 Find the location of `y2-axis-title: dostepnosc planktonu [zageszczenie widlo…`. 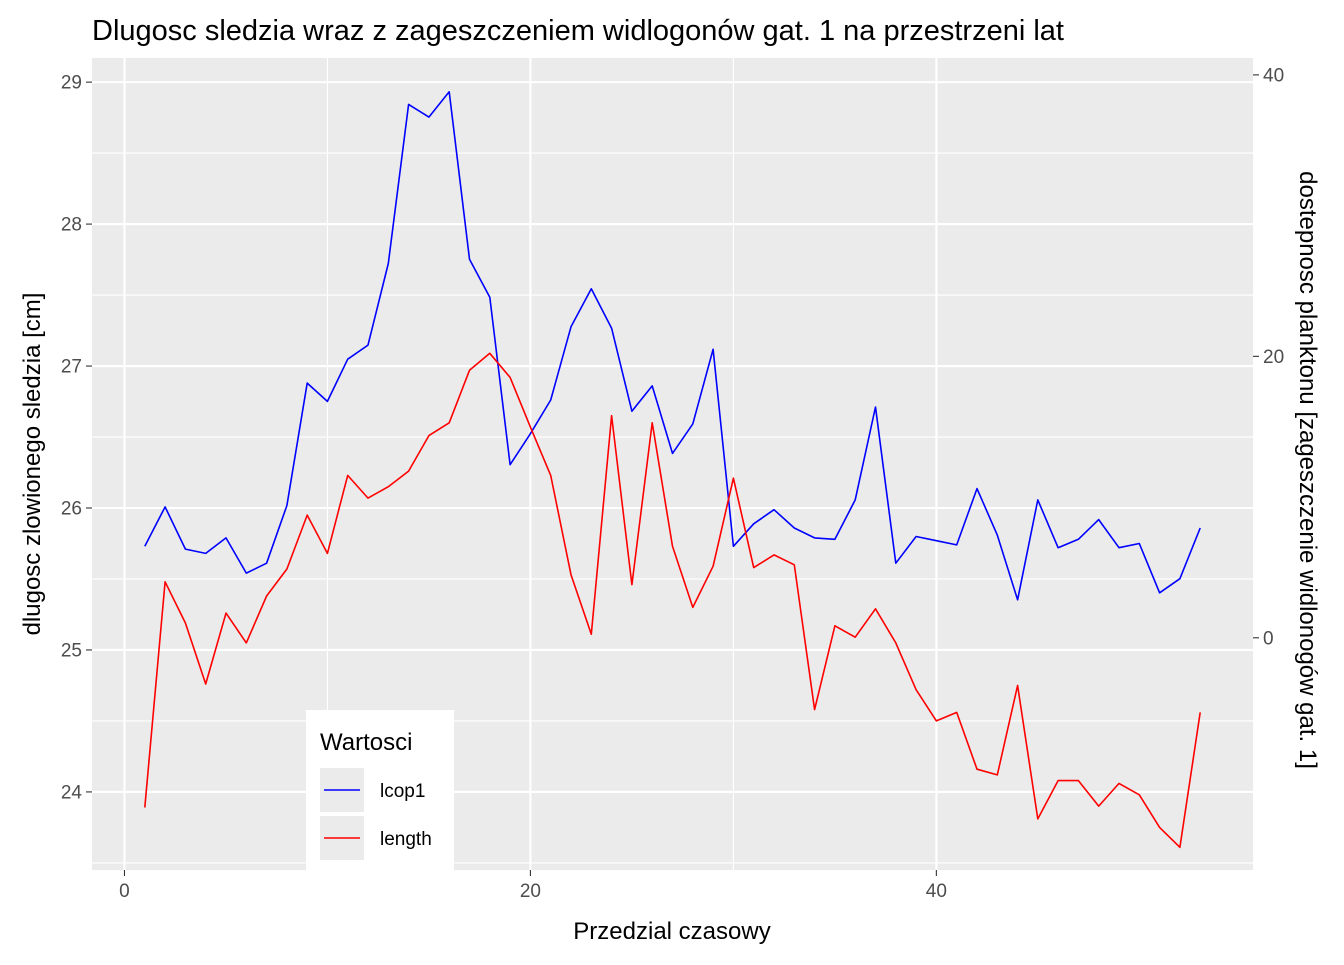

y2-axis-title: dostepnosc planktonu [zageszczenie widlo… is located at coordinates (1307, 470).